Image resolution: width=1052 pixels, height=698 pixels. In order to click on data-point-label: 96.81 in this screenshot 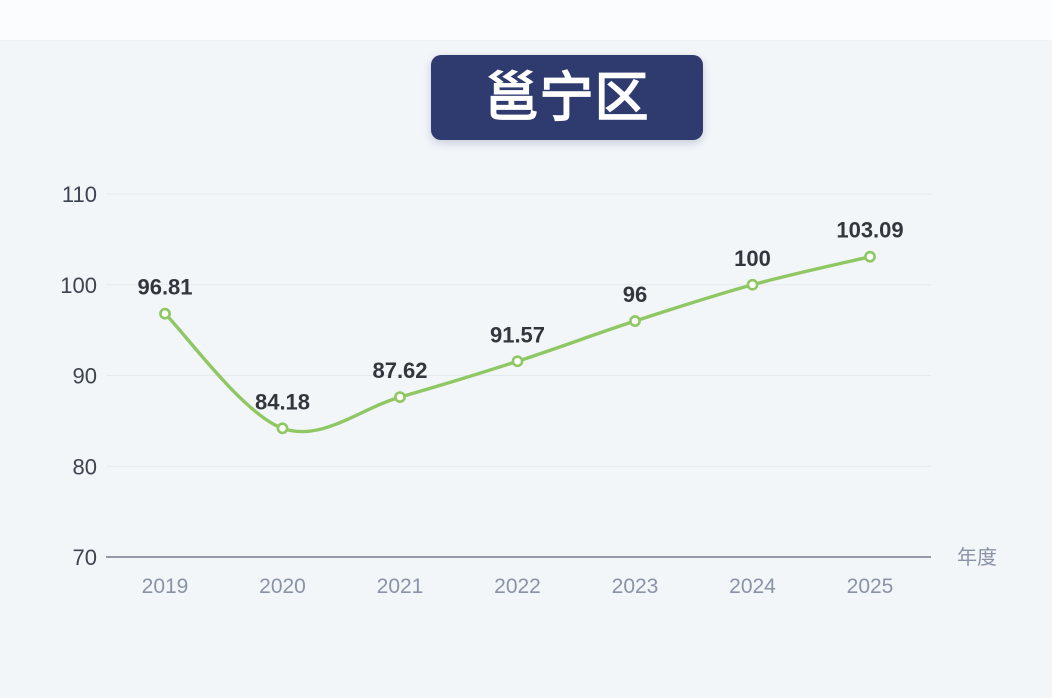, I will do `click(164, 287)`.